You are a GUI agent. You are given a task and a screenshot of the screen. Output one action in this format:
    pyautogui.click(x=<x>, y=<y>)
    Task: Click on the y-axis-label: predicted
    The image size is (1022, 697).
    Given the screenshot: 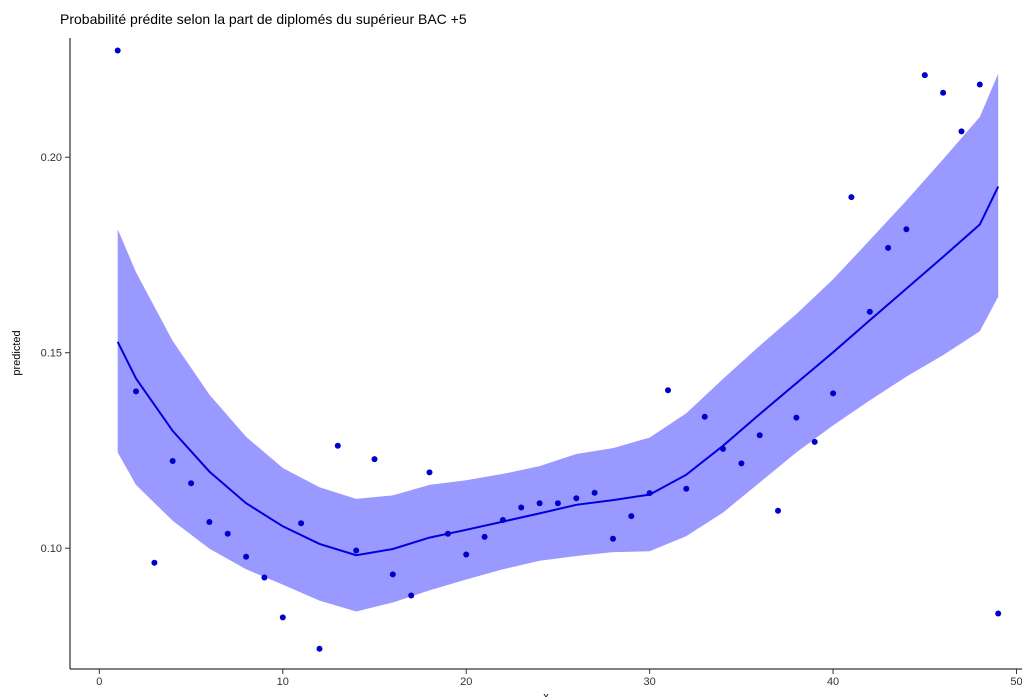 What is the action you would take?
    pyautogui.click(x=17, y=352)
    